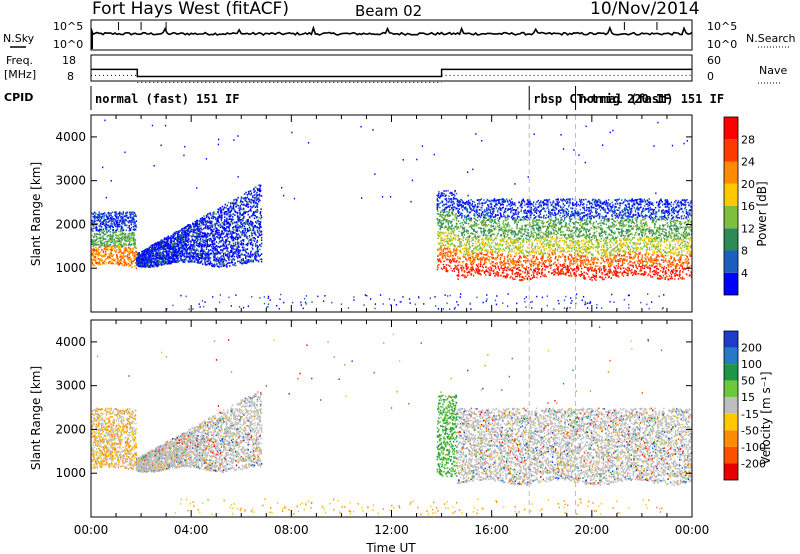 Image resolution: width=800 pixels, height=554 pixels. What do you see at coordinates (391, 31) in the screenshot?
I see `noise-line` at bounding box center [391, 31].